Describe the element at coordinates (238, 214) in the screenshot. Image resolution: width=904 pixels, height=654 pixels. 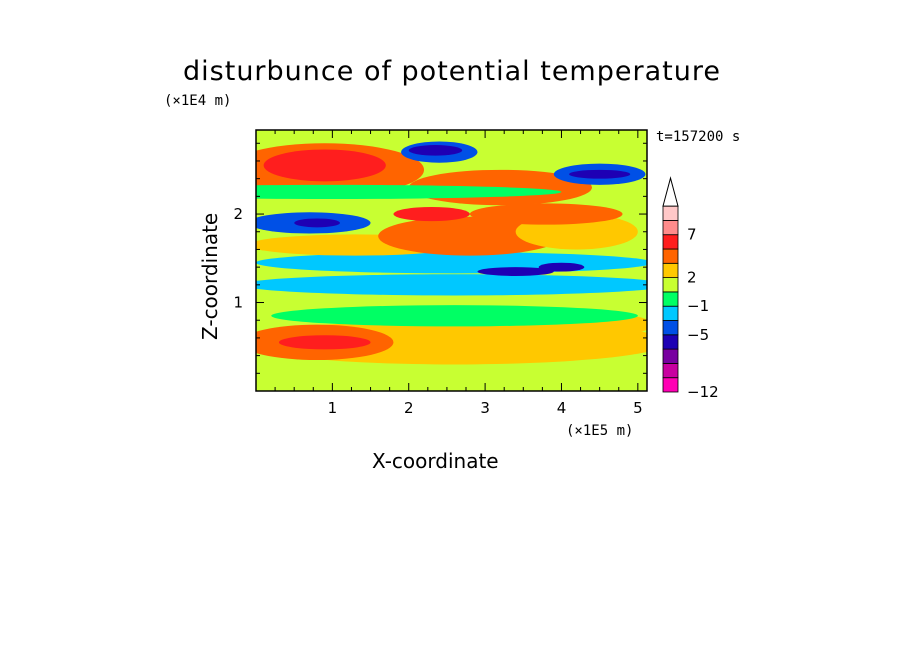
I see `y-tick-label: 2` at that location.